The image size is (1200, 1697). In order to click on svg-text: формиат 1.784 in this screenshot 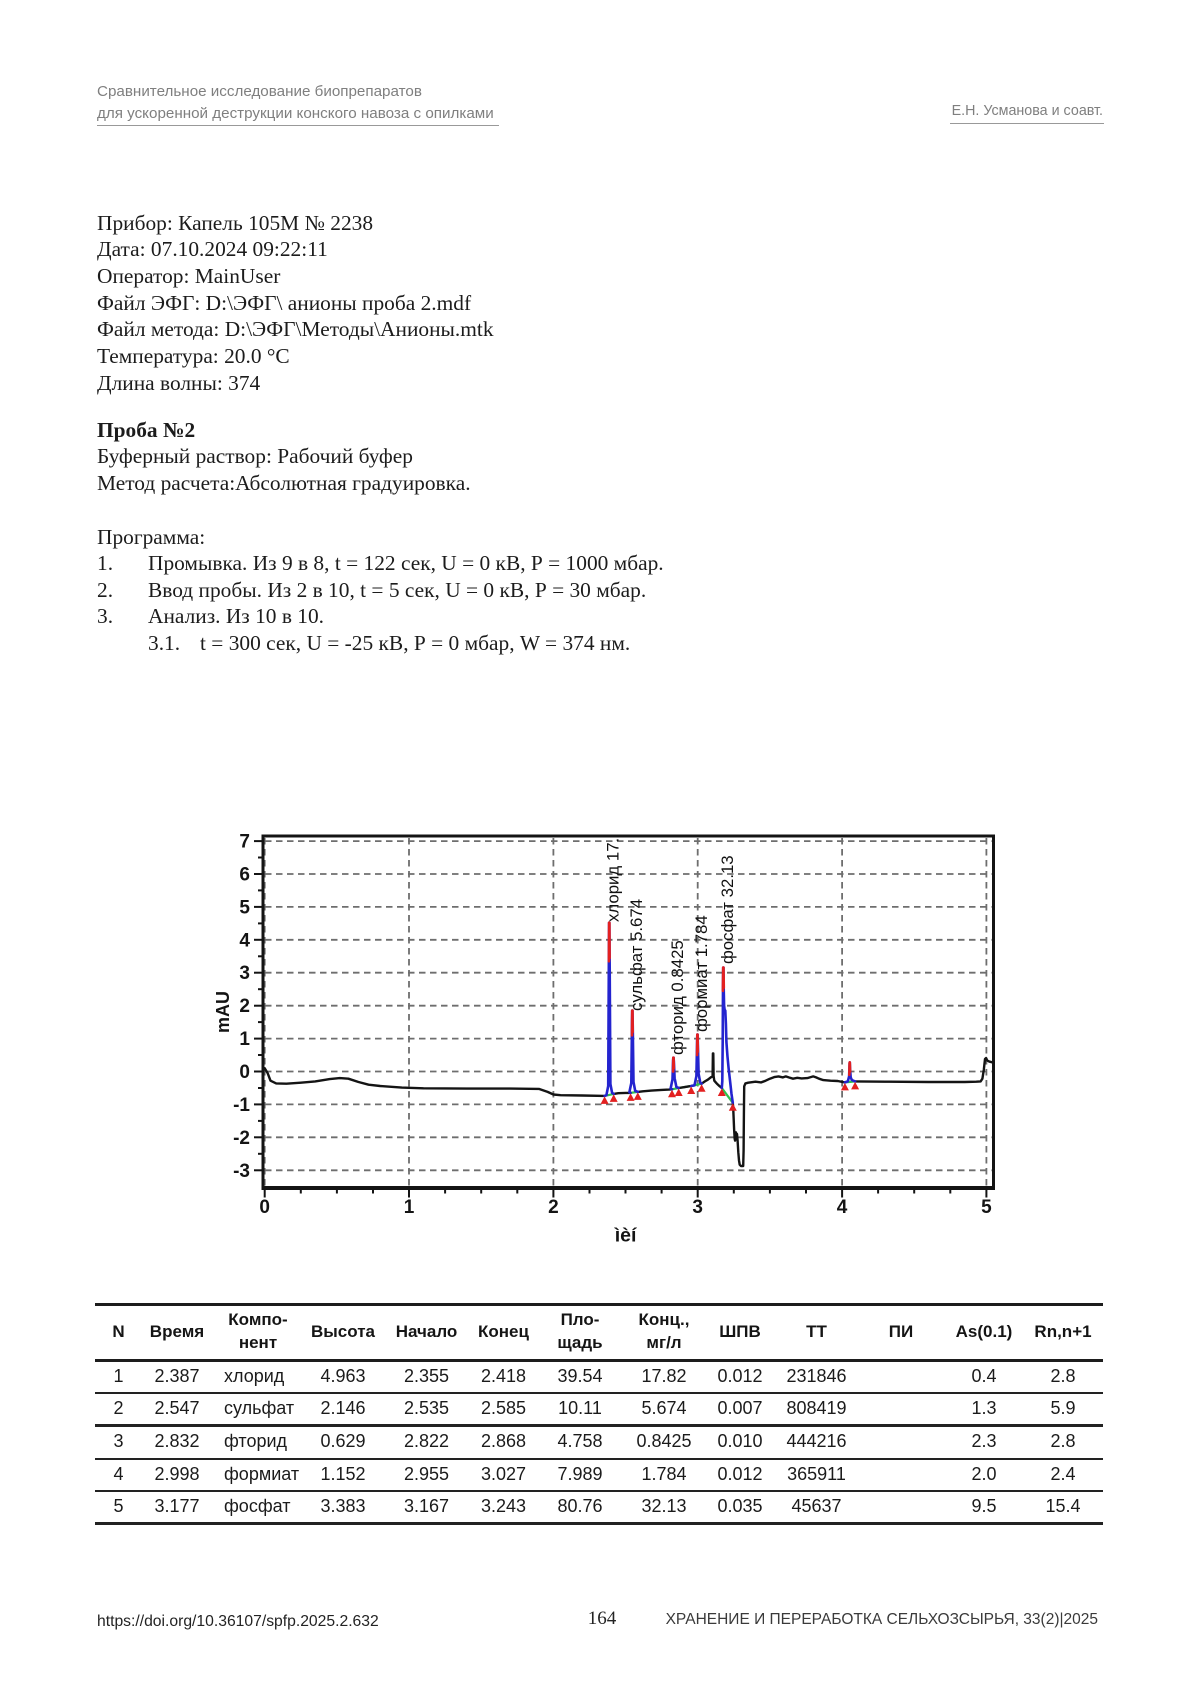, I will do `click(701, 973)`.